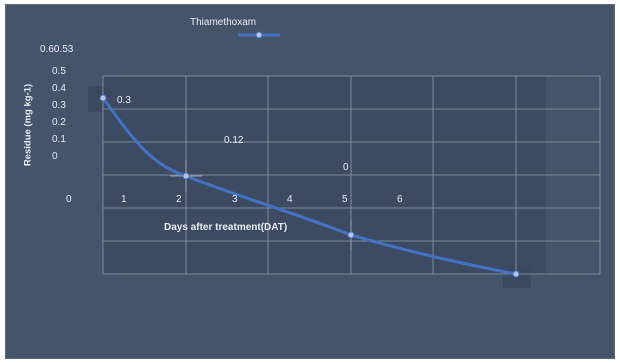 The height and width of the screenshot is (363, 620). I want to click on y-tick-label: 0.2, so click(59, 122).